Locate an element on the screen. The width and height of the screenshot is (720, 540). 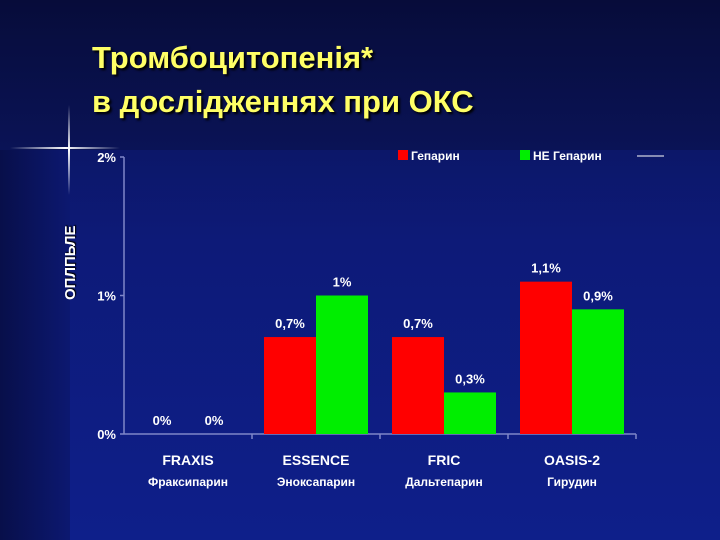
subcategory-label: Дальтепарин is located at coordinates (444, 482).